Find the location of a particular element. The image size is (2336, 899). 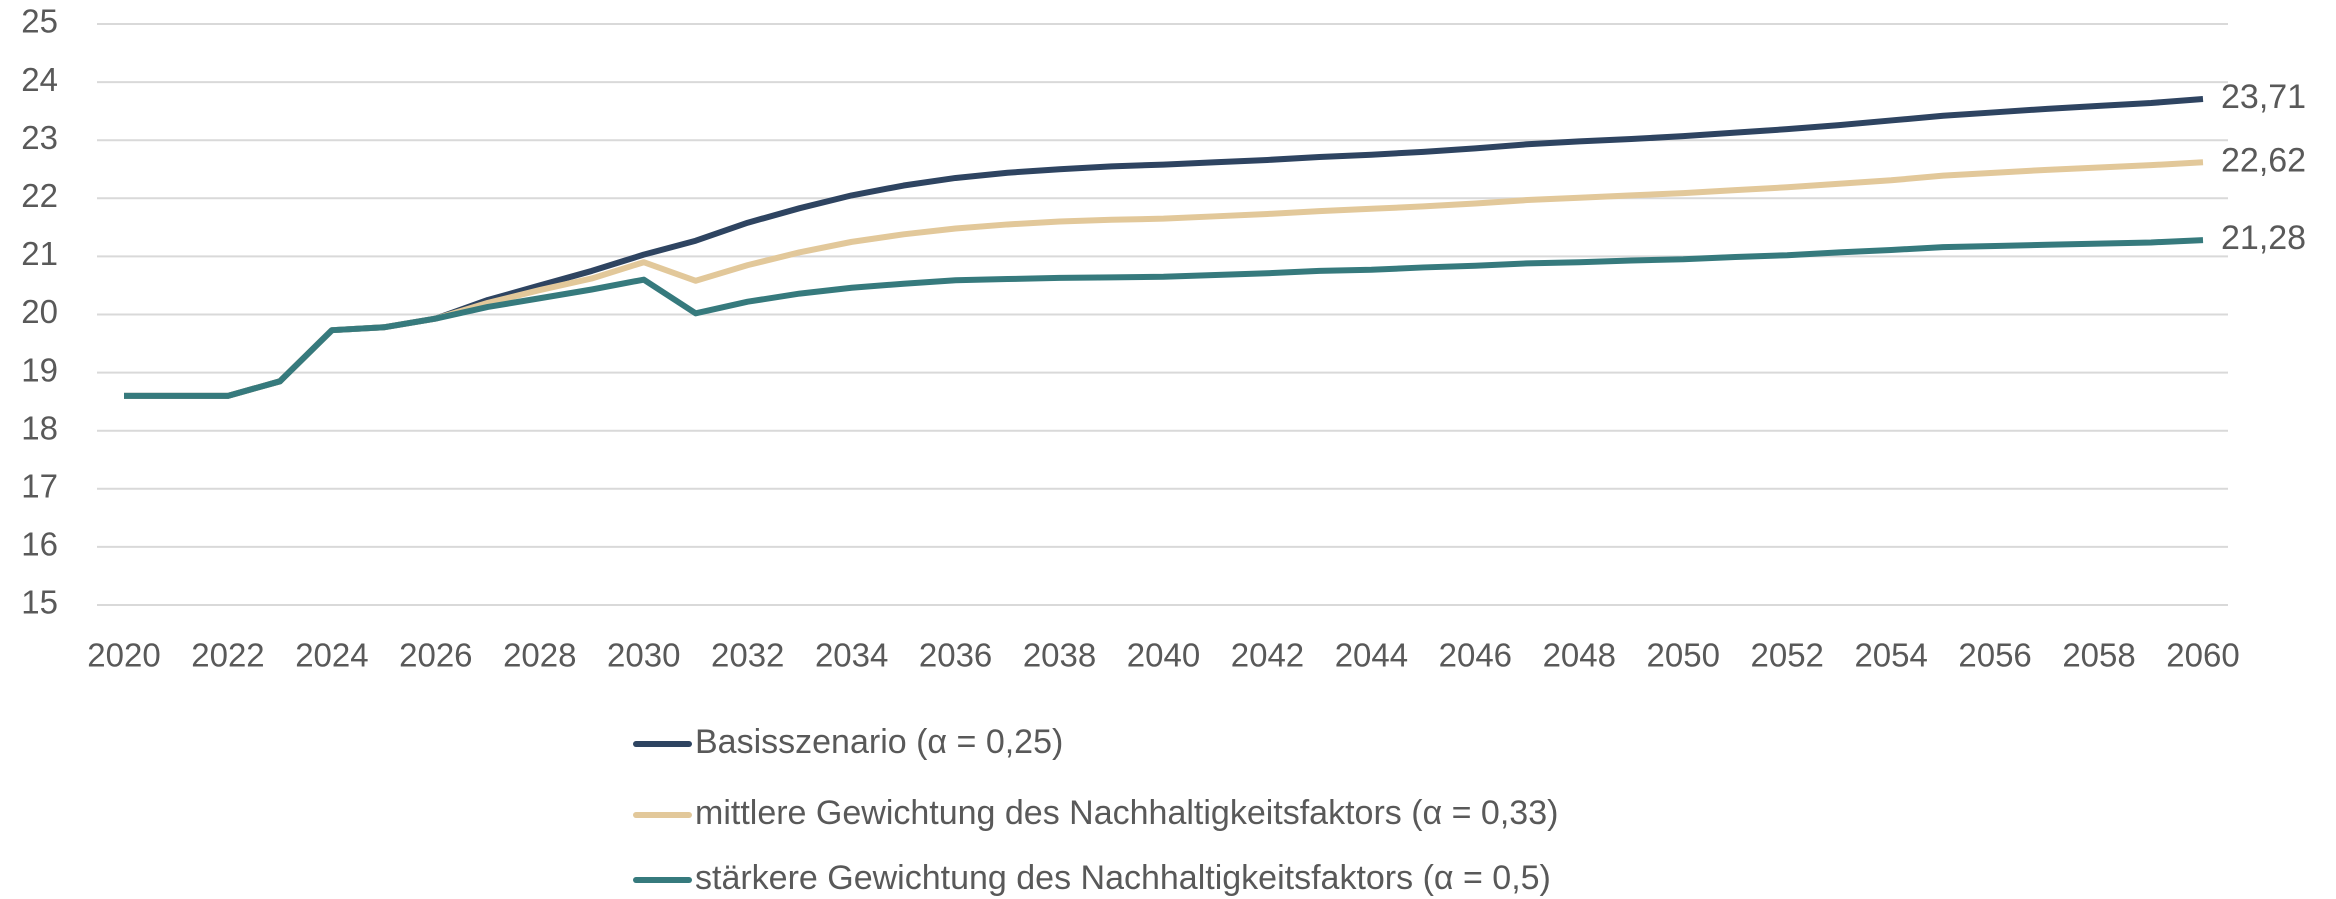

y-tick-label: 18 is located at coordinates (39, 427).